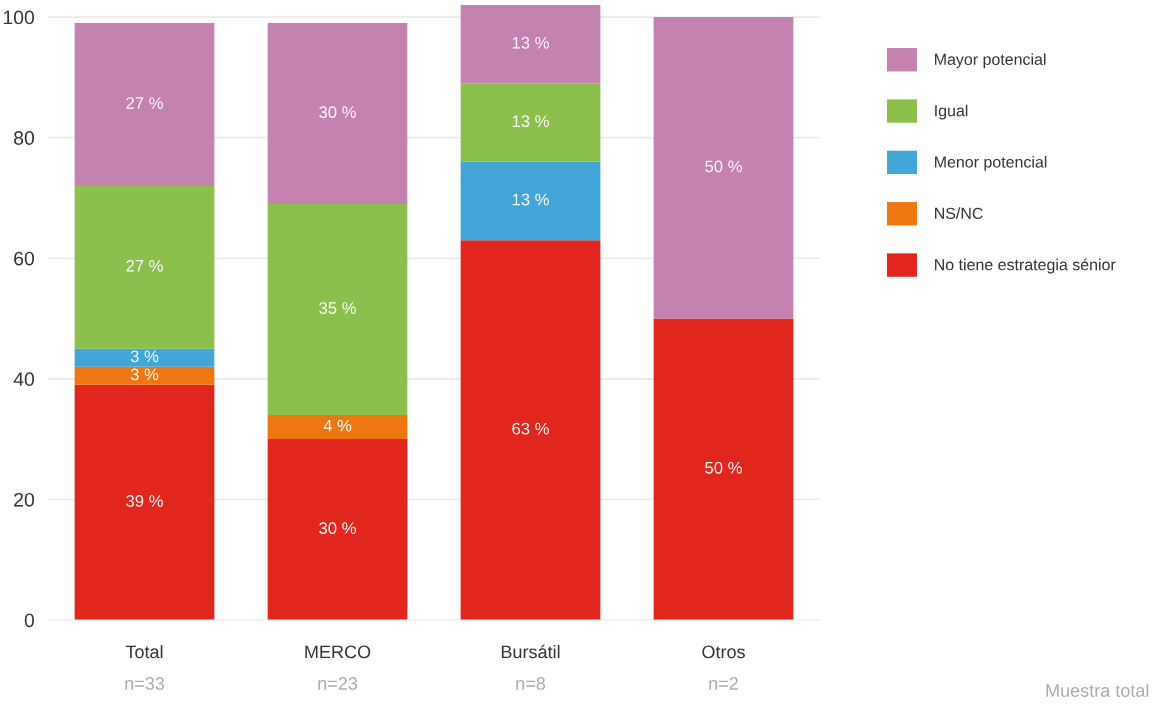 This screenshot has height=709, width=1154. I want to click on text: Muestra total, so click(1097, 690).